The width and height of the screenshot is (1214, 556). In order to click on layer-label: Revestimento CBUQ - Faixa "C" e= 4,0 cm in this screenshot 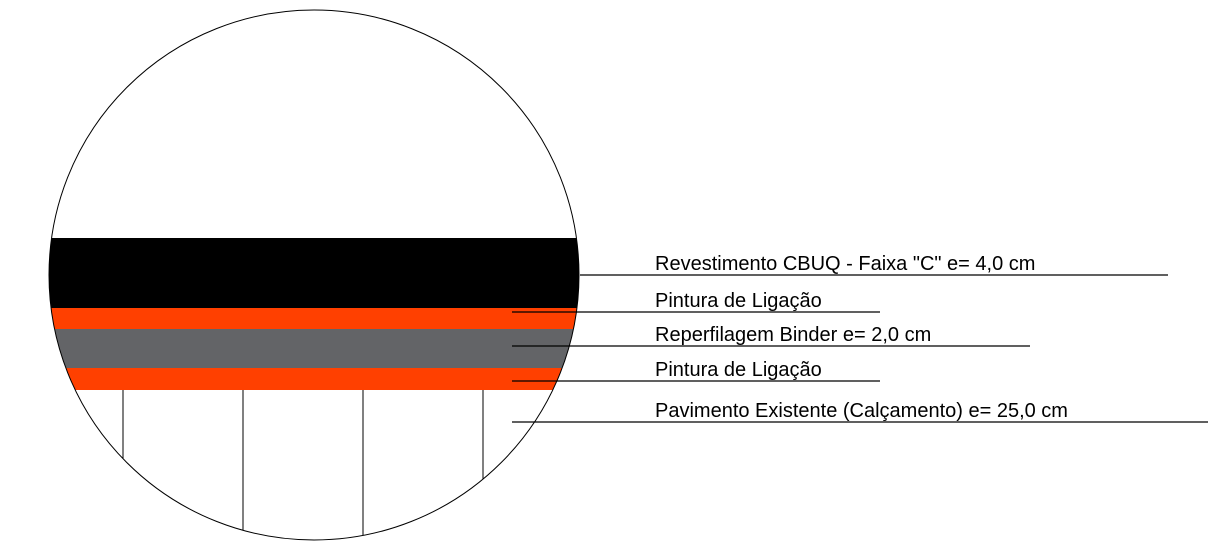, I will do `click(845, 264)`.